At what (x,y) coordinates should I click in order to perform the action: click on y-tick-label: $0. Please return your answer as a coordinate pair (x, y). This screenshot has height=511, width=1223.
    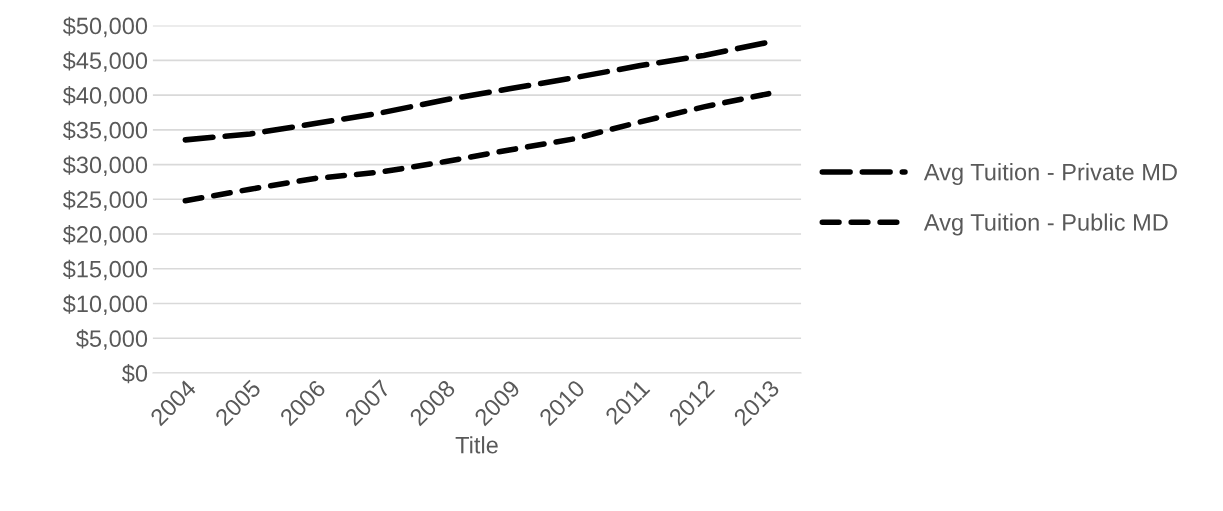
    Looking at the image, I should click on (135, 374).